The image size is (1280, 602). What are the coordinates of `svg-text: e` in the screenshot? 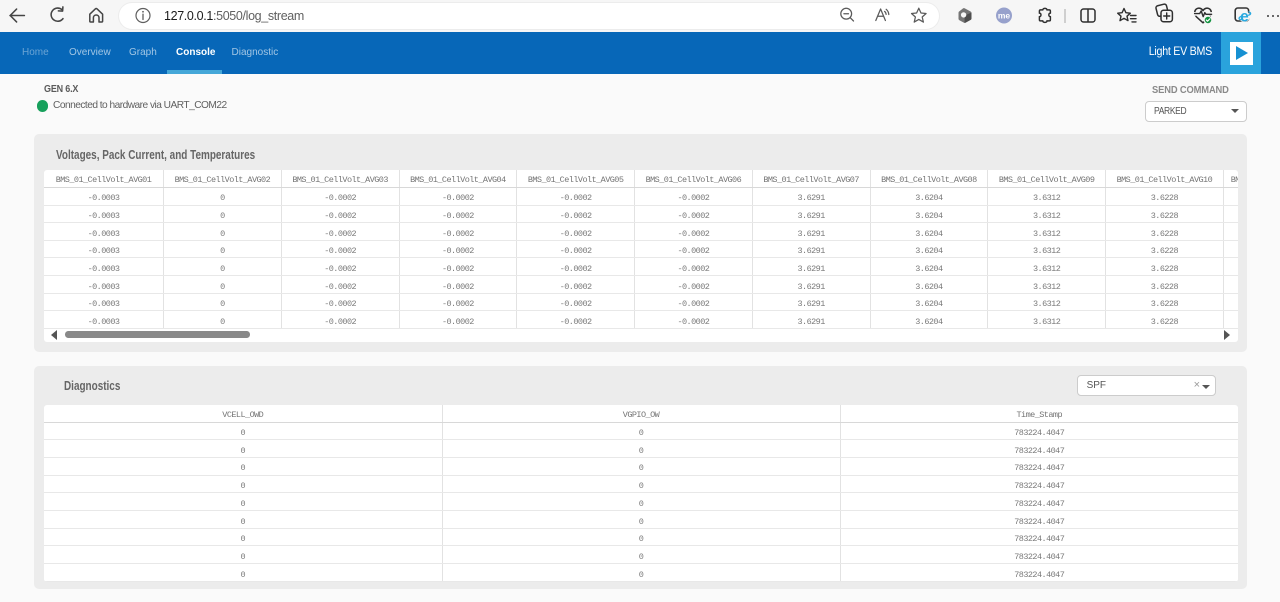 It's located at (1244, 17).